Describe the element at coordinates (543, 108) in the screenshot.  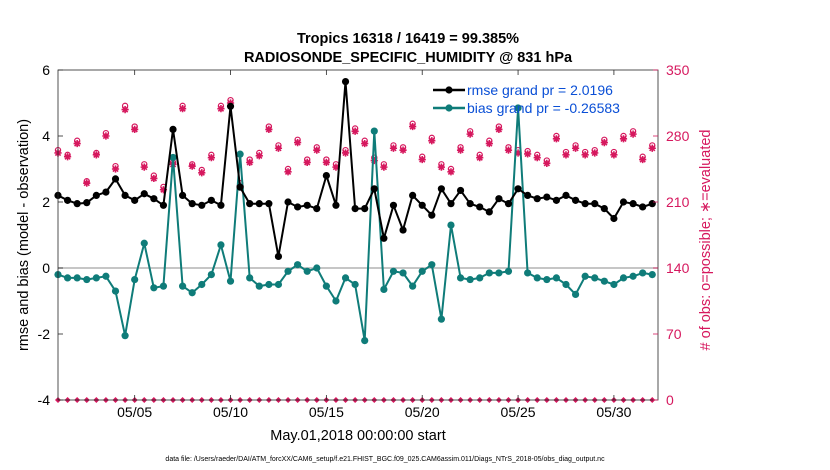
I see `legend-bias-label: bias grand pr = -0.26583` at that location.